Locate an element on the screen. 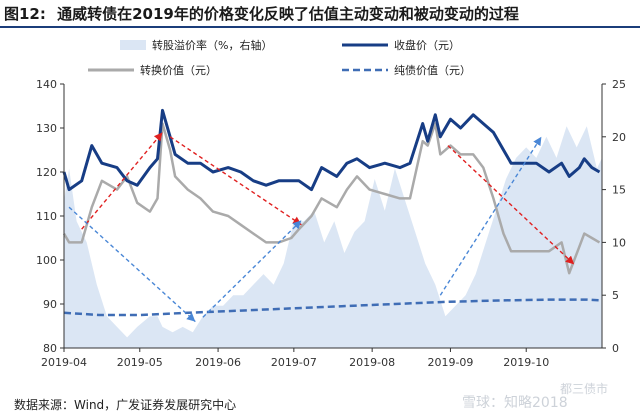 This screenshot has height=417, width=640. right-tick-label: 0 is located at coordinates (615, 348).